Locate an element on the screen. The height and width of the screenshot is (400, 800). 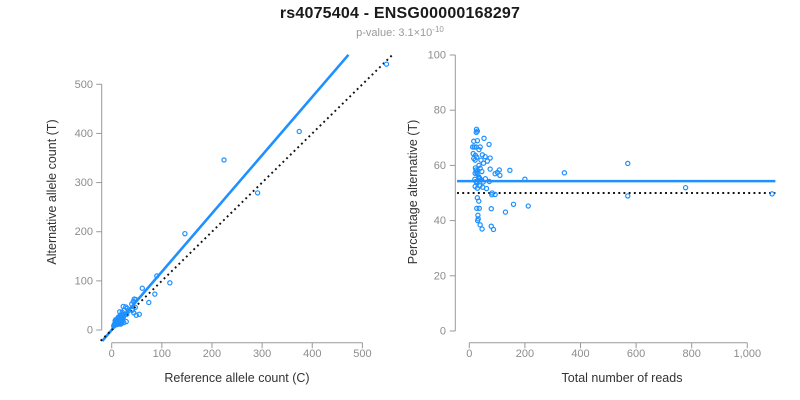
y-tick-label: 300 is located at coordinates (84, 183).